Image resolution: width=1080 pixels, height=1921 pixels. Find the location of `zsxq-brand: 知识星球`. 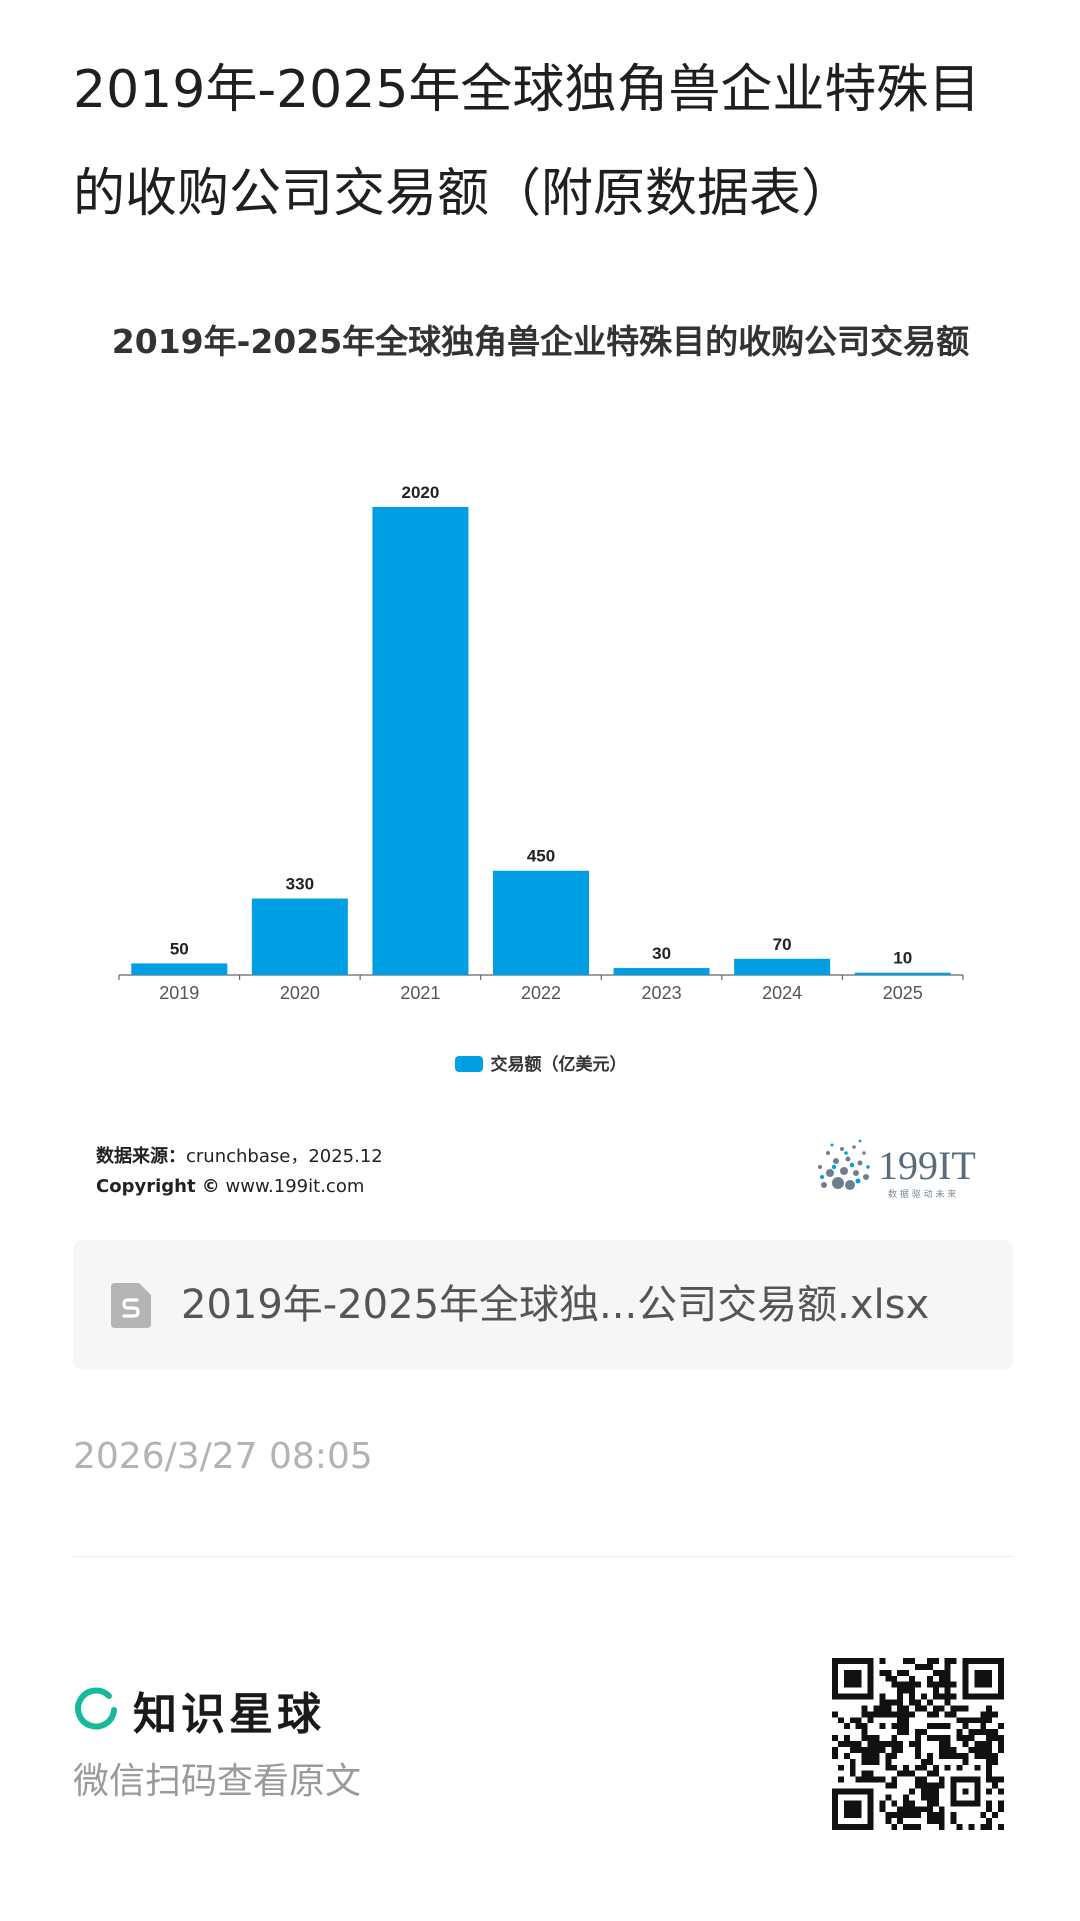

zsxq-brand: 知识星球 is located at coordinates (199, 1712).